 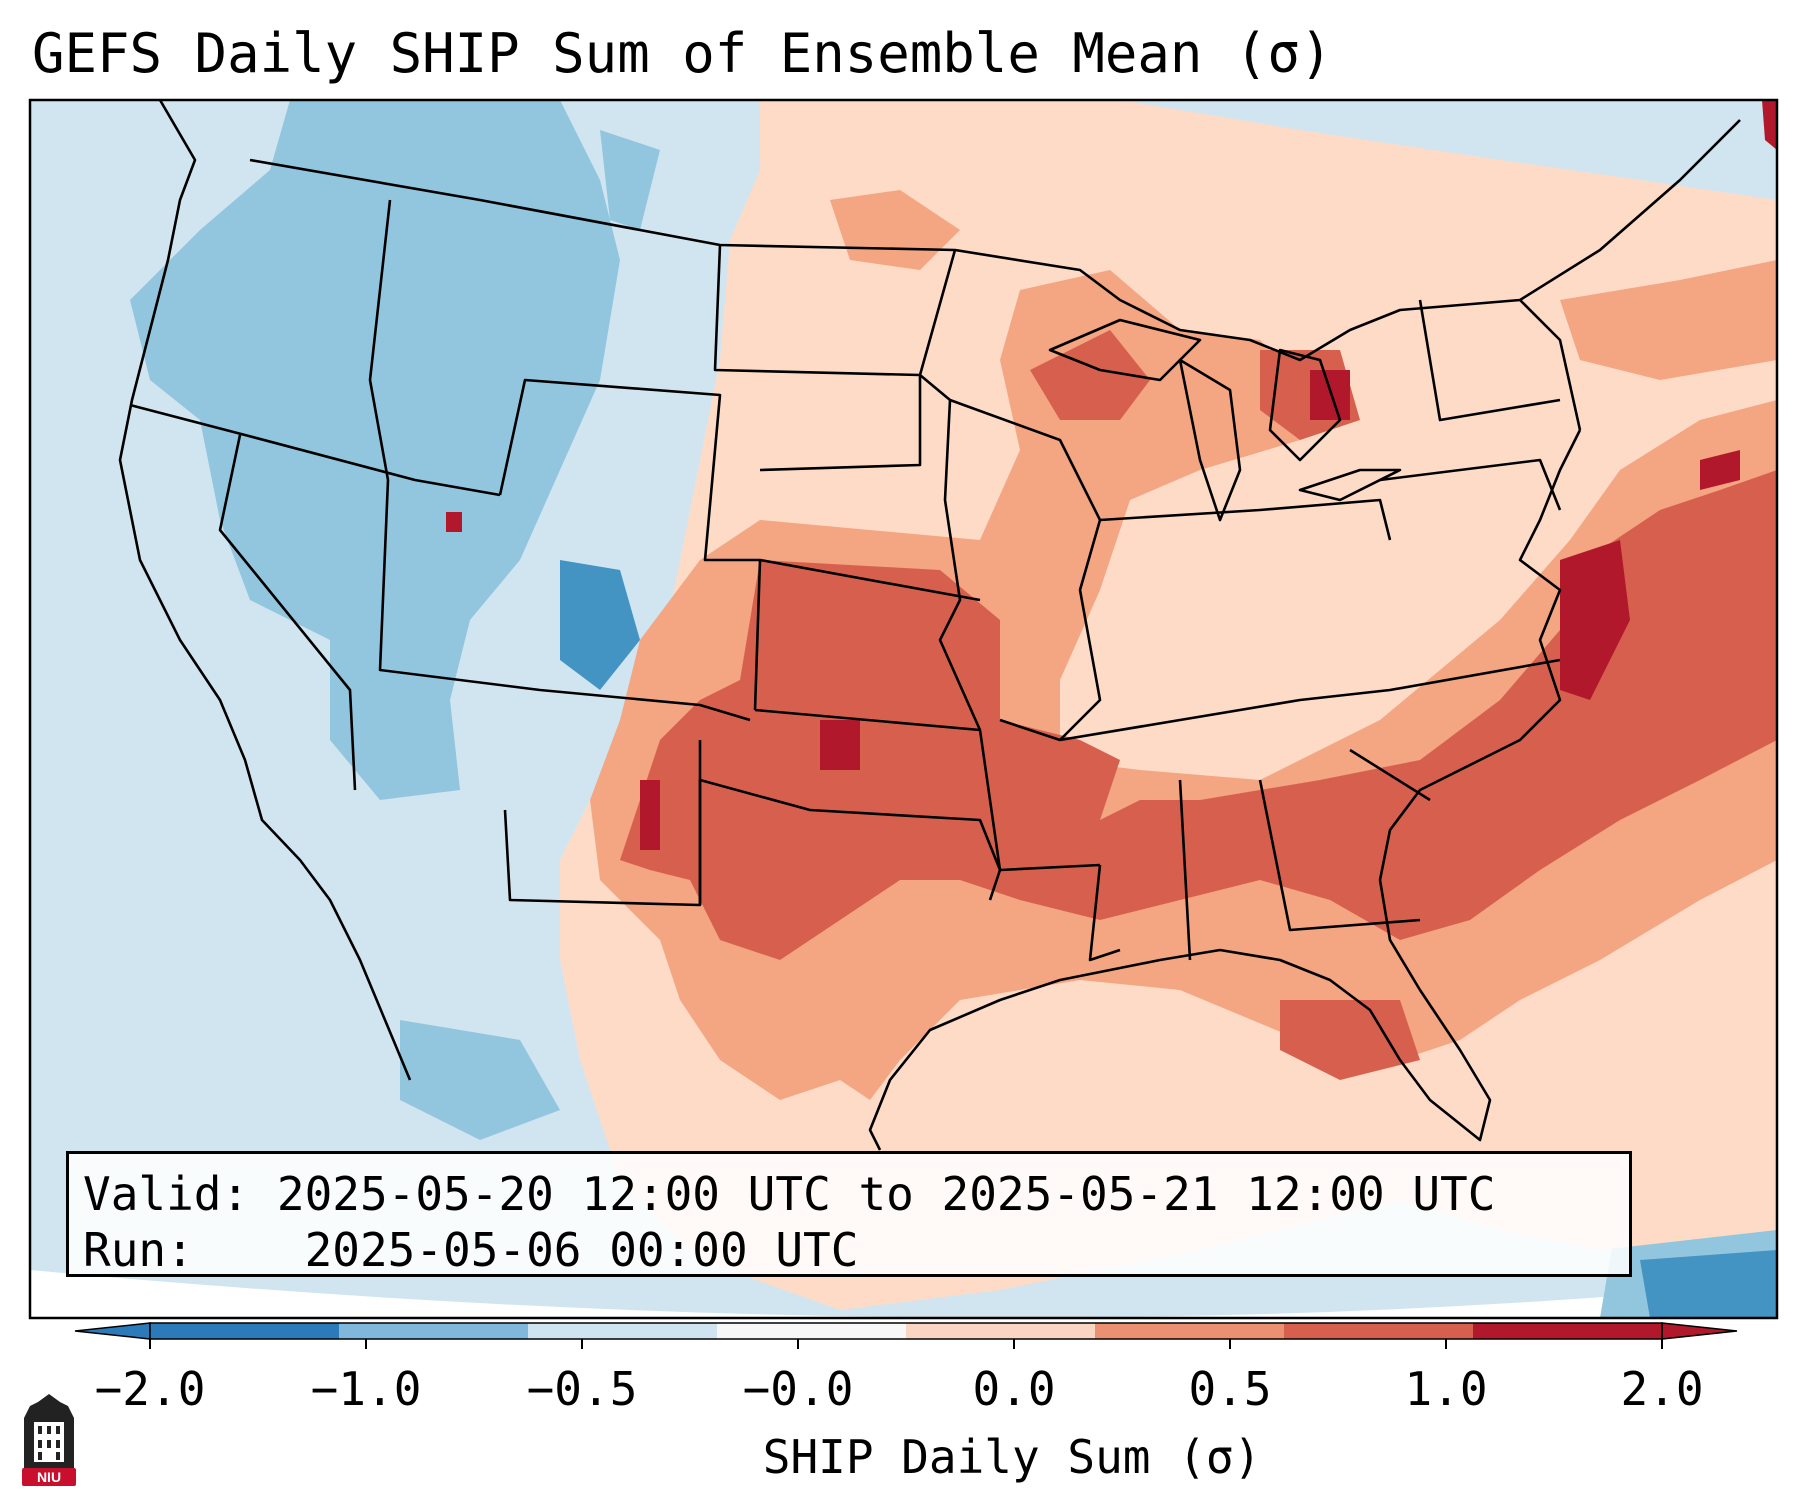 I want to click on valid-label: Valid:, so click(x=166, y=1194).